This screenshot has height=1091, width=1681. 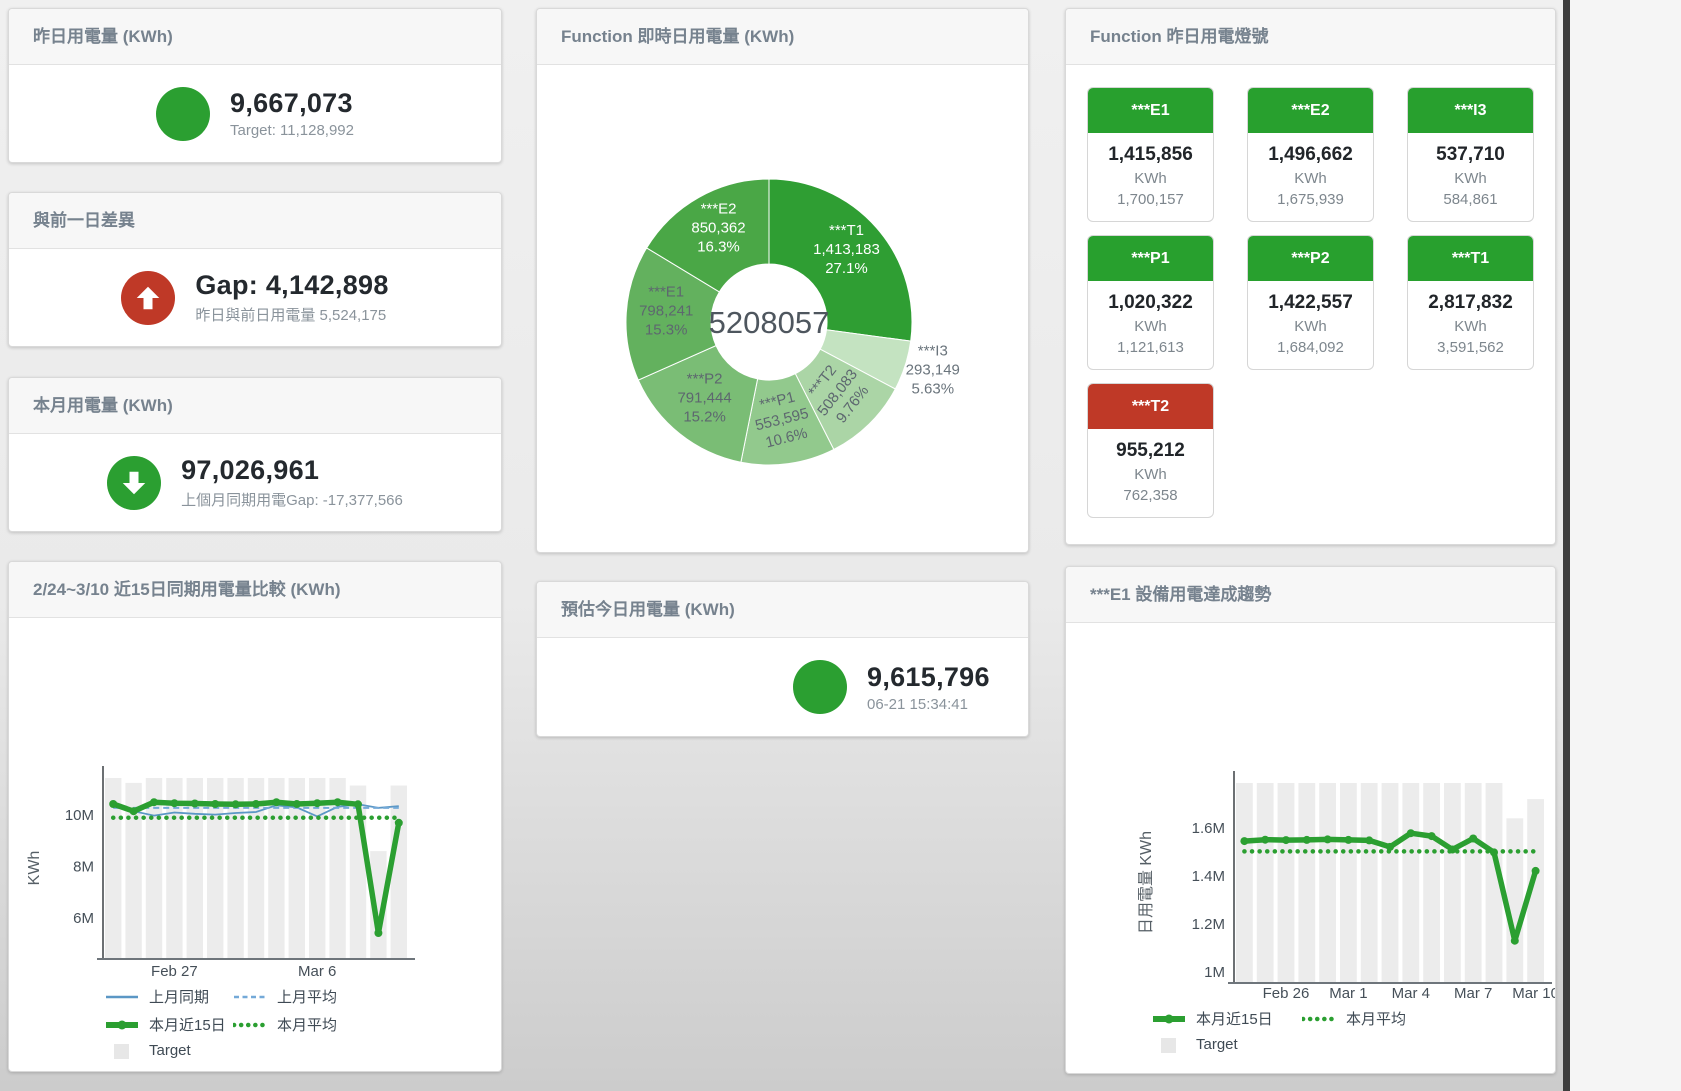 What do you see at coordinates (174, 971) in the screenshot?
I see `x-tick-label: Feb 27` at bounding box center [174, 971].